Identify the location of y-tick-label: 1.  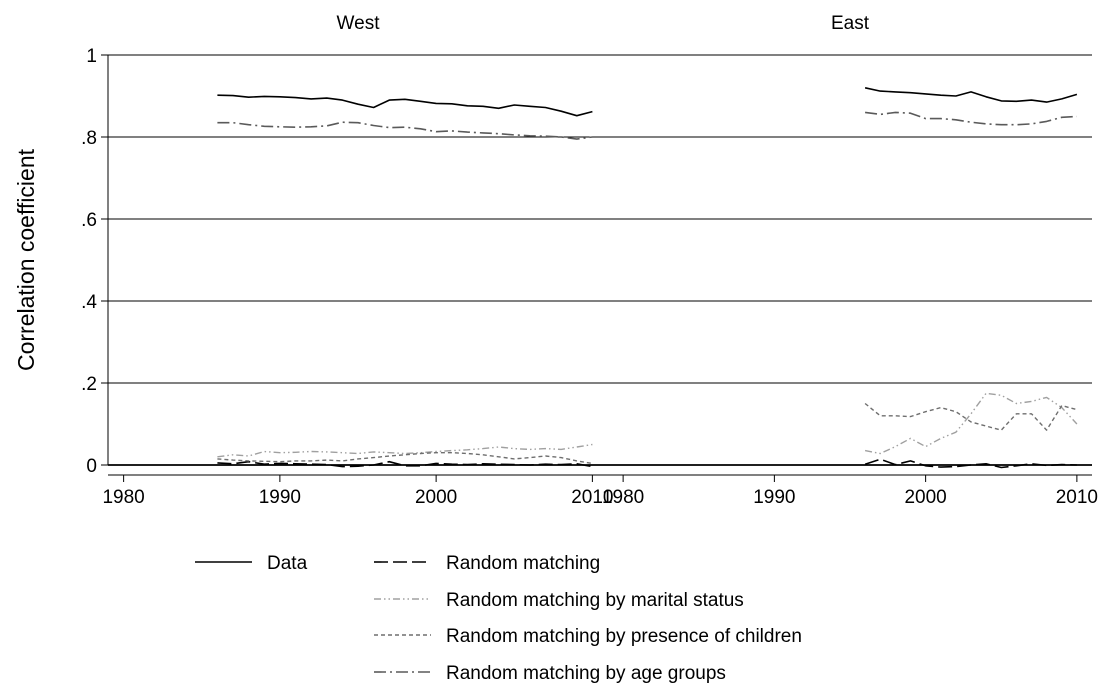
(91, 56).